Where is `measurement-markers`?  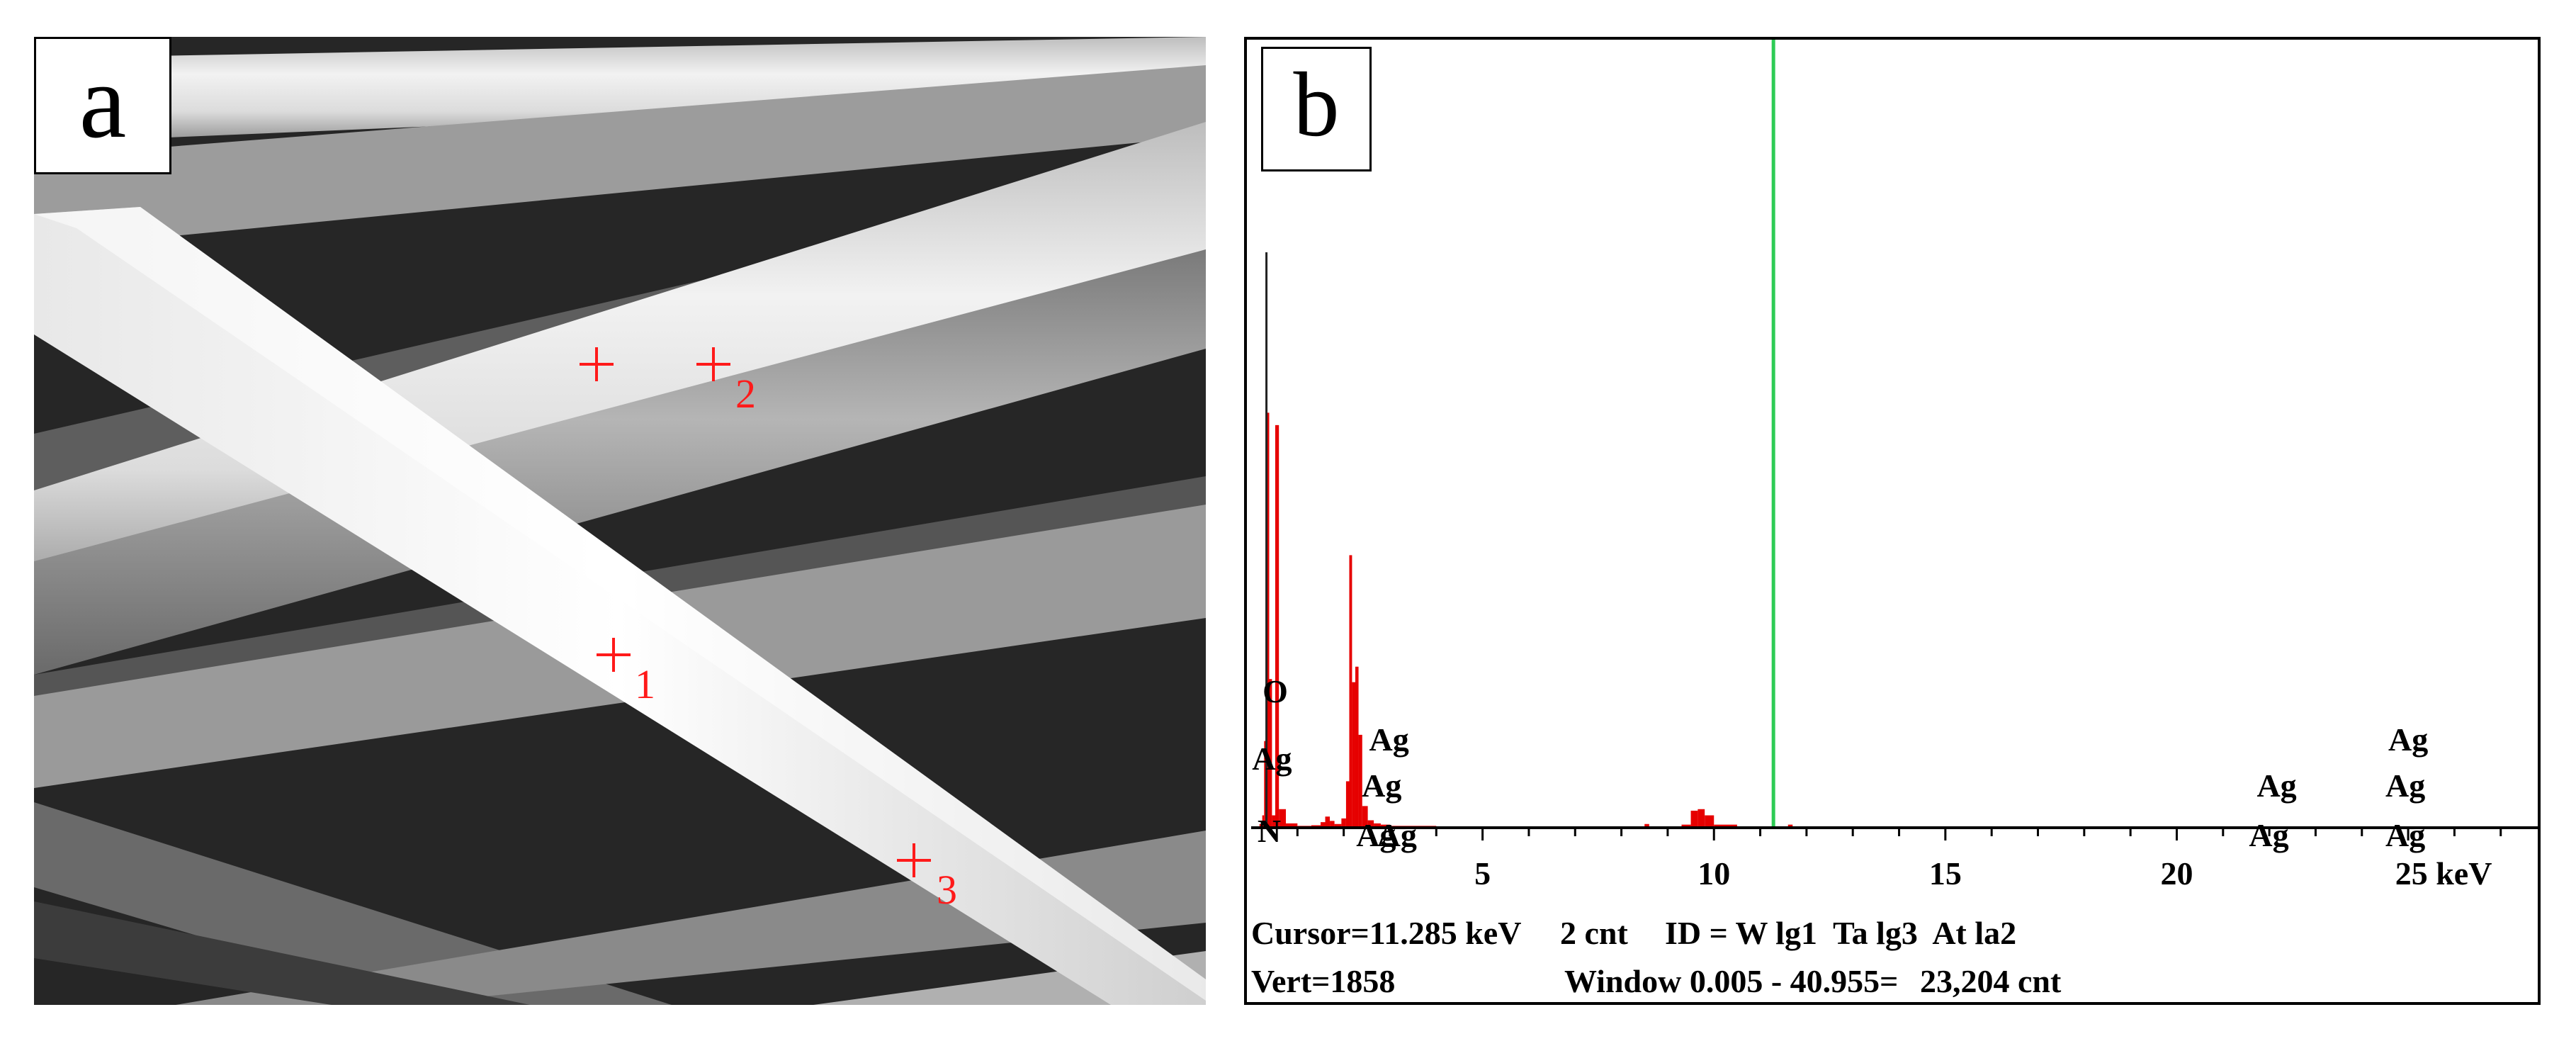
measurement-markers is located at coordinates (764, 612).